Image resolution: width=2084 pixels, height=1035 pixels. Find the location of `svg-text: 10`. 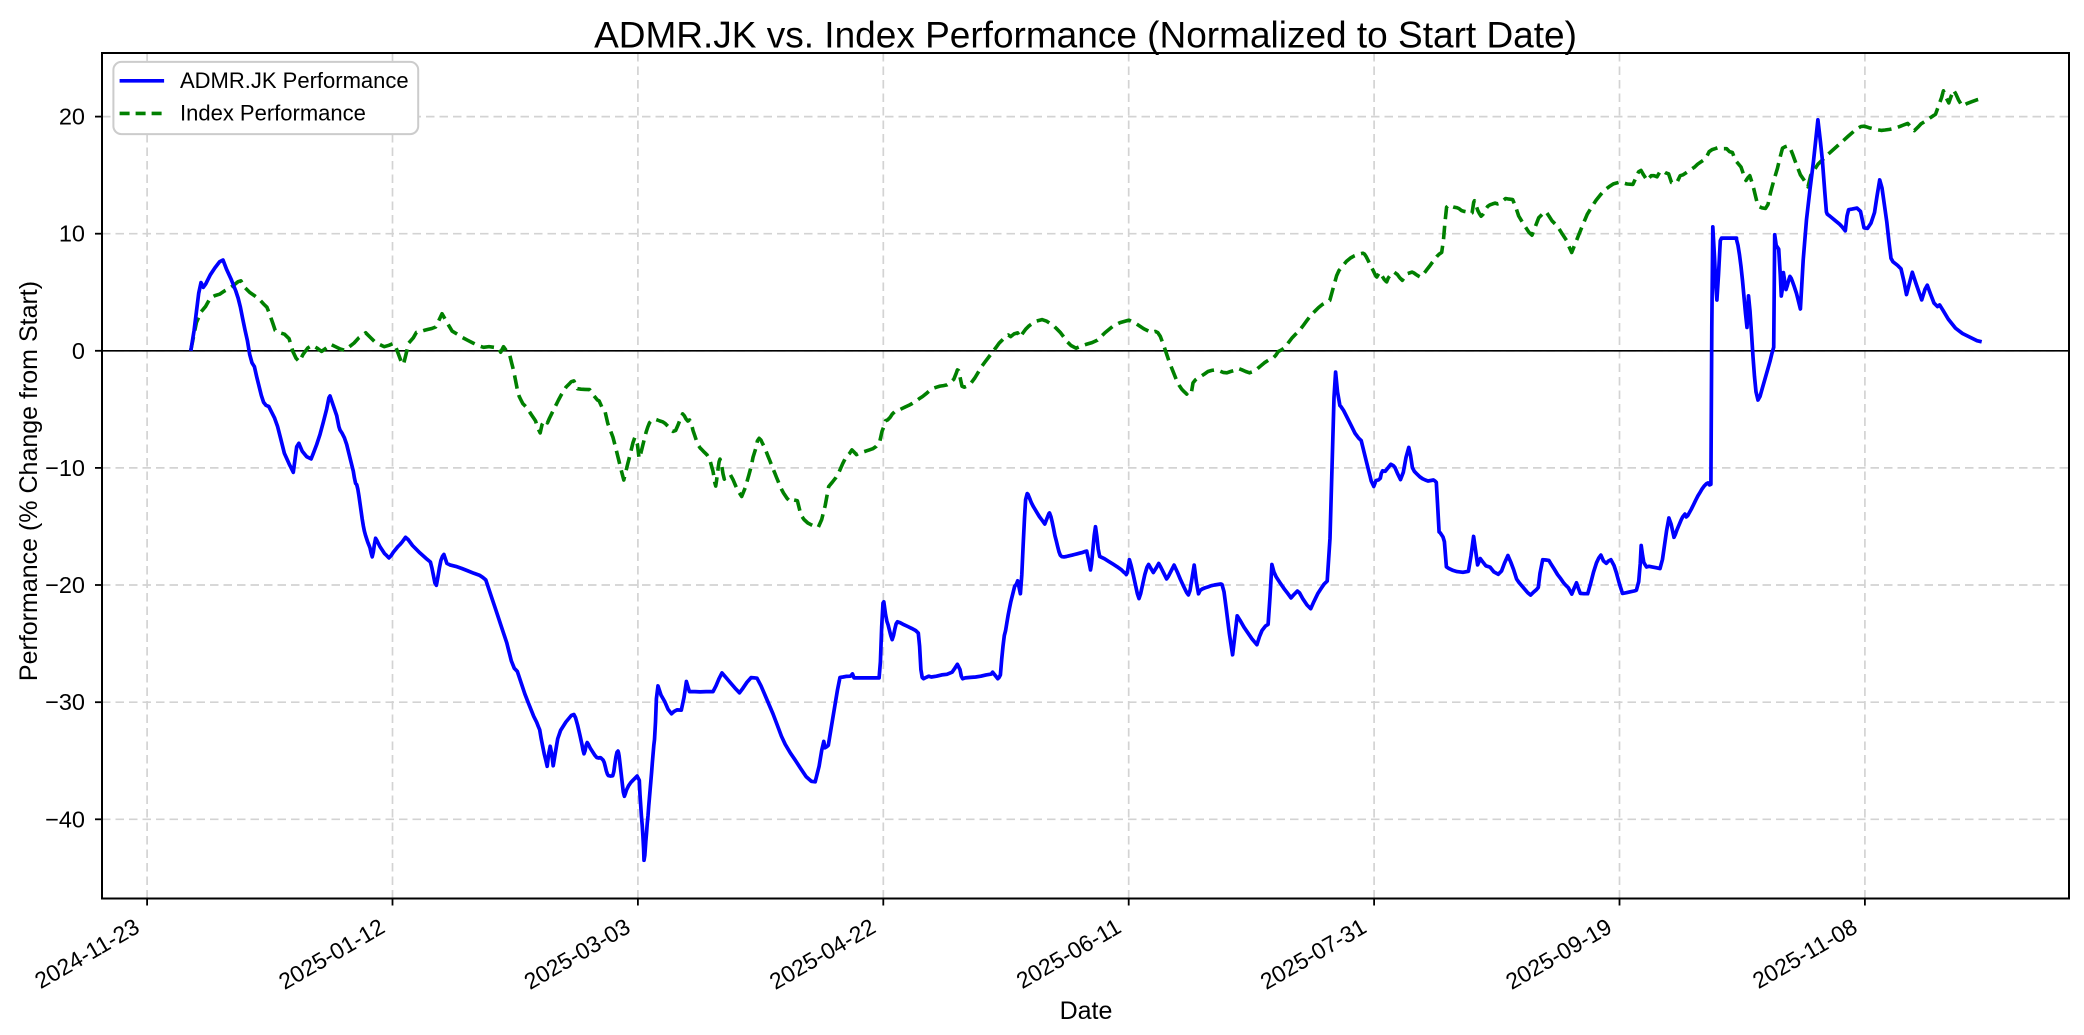

svg-text: 10 is located at coordinates (72, 234).